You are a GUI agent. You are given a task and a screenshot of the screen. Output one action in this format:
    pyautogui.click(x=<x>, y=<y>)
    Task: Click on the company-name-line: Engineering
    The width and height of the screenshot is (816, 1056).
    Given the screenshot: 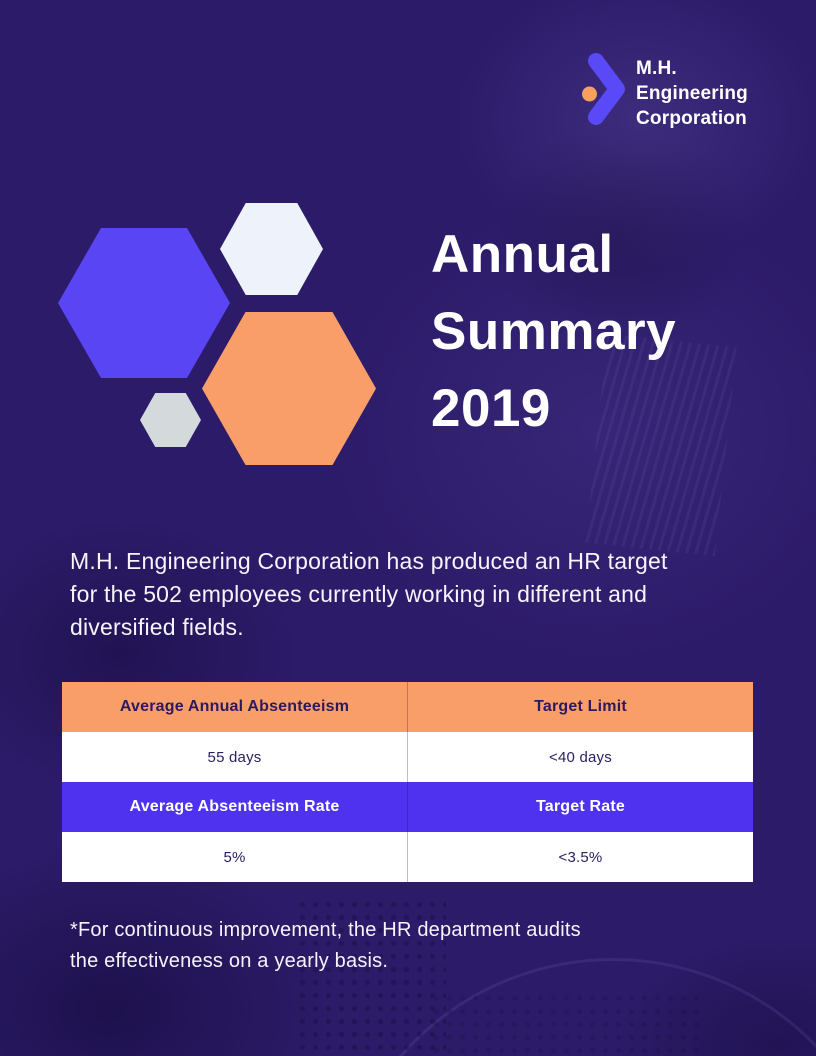 What is the action you would take?
    pyautogui.click(x=692, y=93)
    